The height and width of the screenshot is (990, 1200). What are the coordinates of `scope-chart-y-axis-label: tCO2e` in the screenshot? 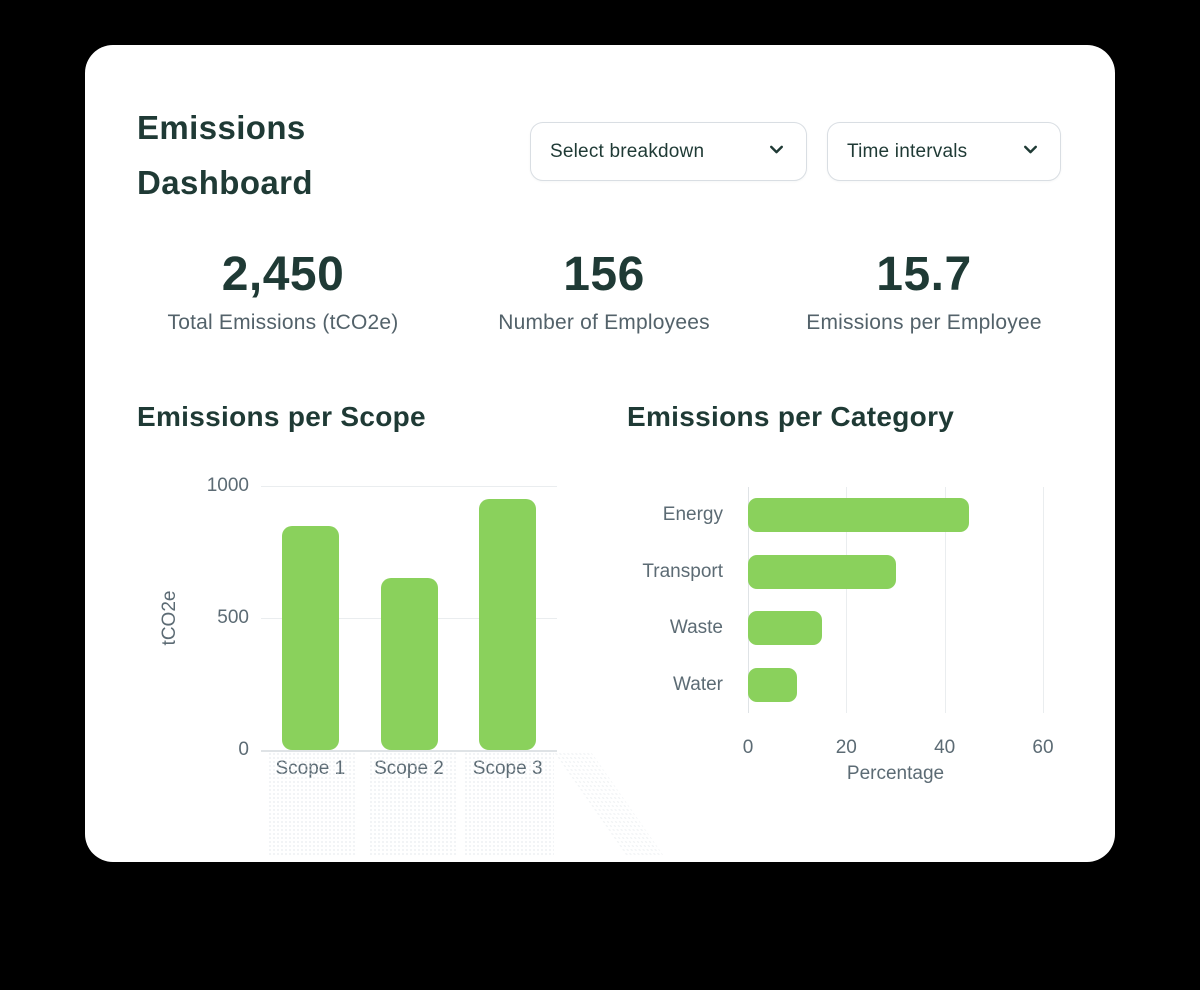 It's located at (169, 618).